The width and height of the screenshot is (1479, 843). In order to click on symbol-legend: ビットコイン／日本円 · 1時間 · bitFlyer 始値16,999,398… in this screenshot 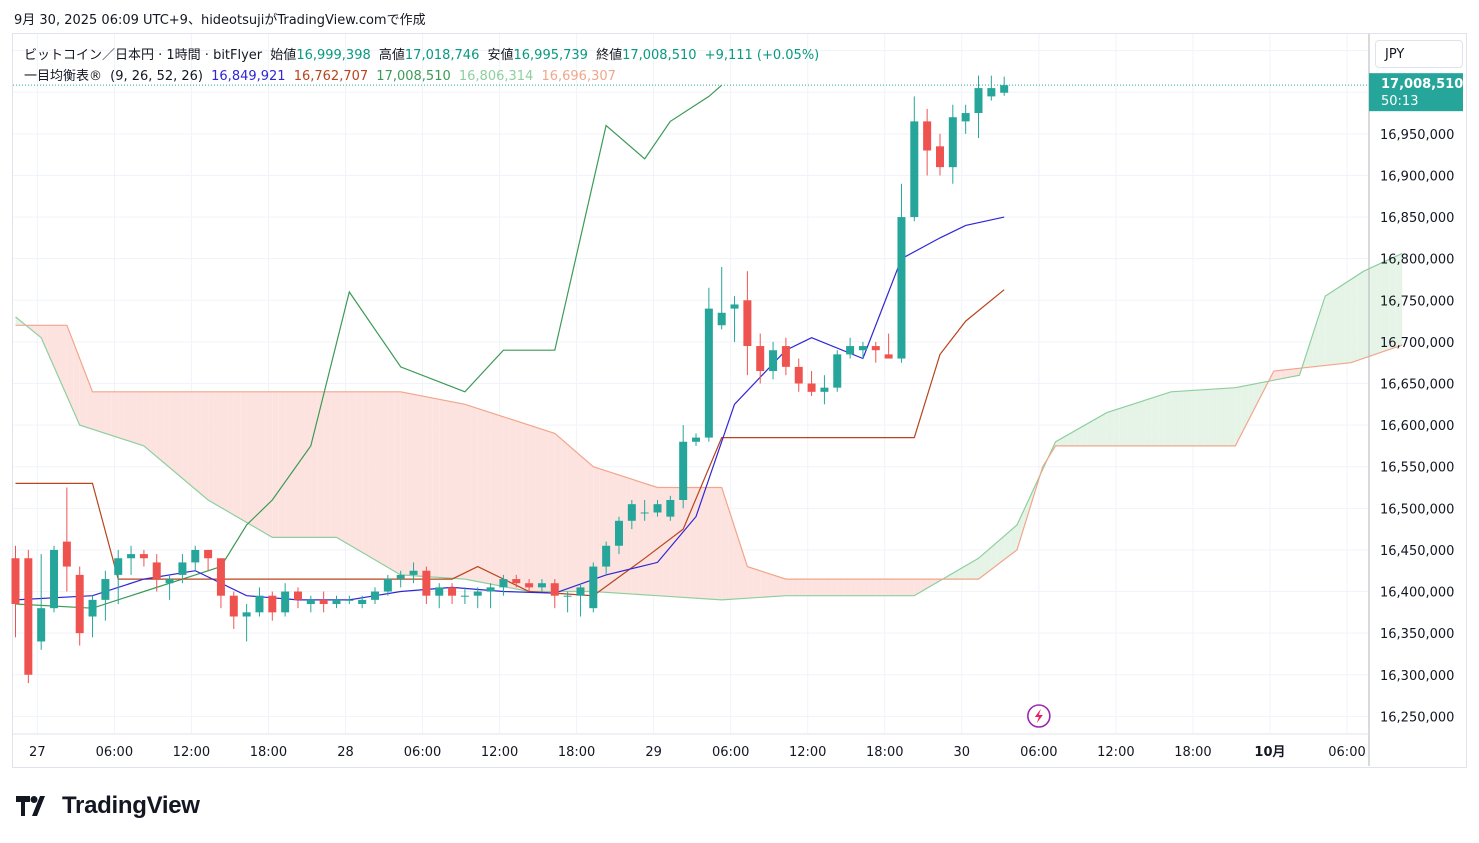, I will do `click(423, 53)`.